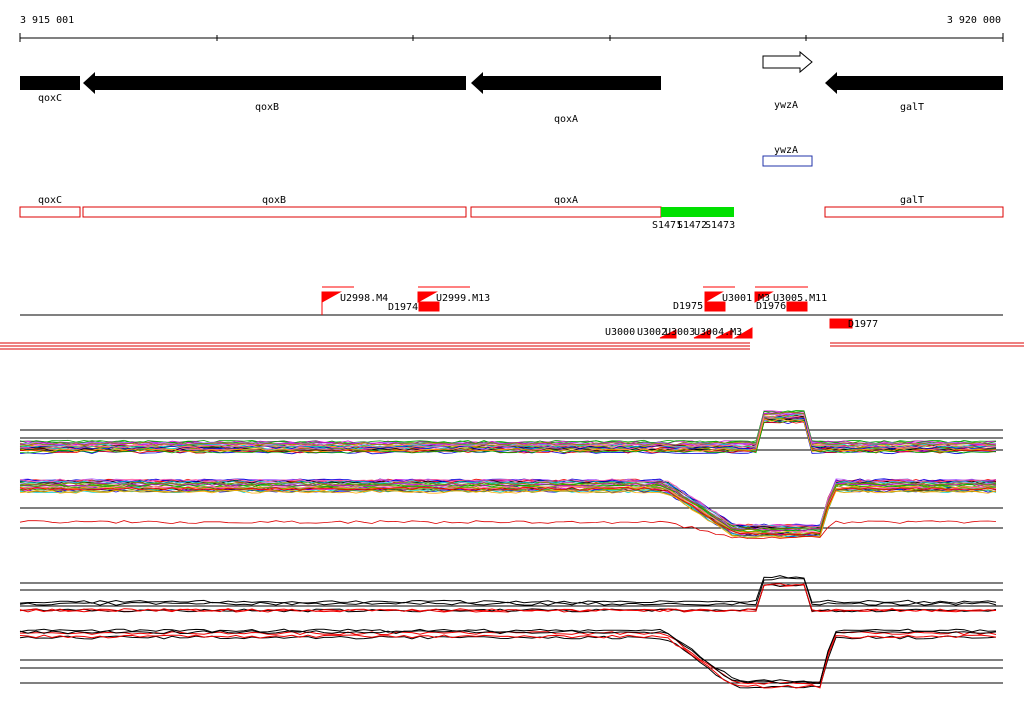 This screenshot has width=1024, height=714. Describe the element at coordinates (764, 298) in the screenshot. I see `feature-label: M3` at that location.